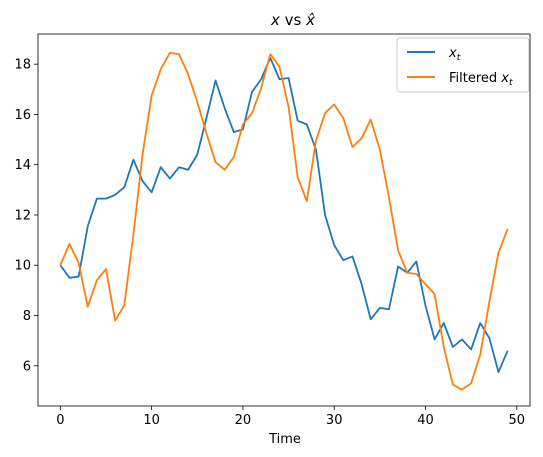 The image size is (543, 457). What do you see at coordinates (292, 20) in the screenshot?
I see `chart-title: x vs x̂` at bounding box center [292, 20].